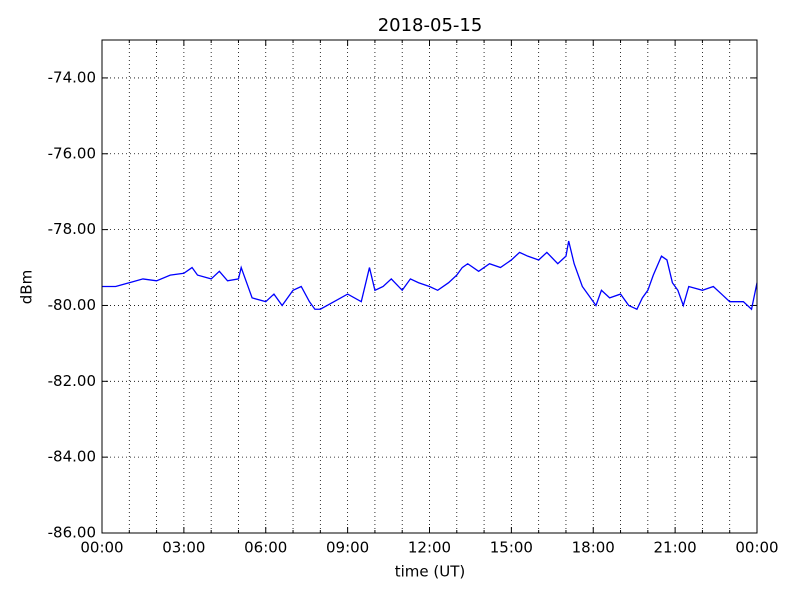 This screenshot has width=800, height=600. What do you see at coordinates (72, 457) in the screenshot?
I see `y-tick-label: -84.00` at bounding box center [72, 457].